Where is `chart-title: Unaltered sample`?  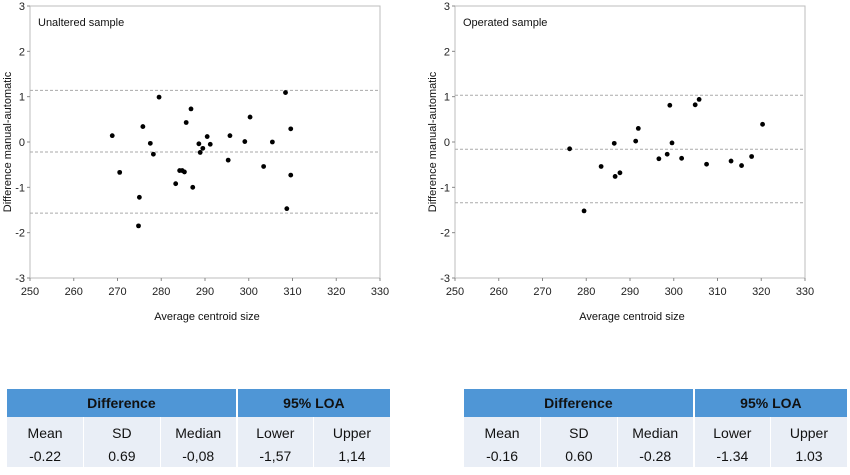 chart-title: Unaltered sample is located at coordinates (81, 23).